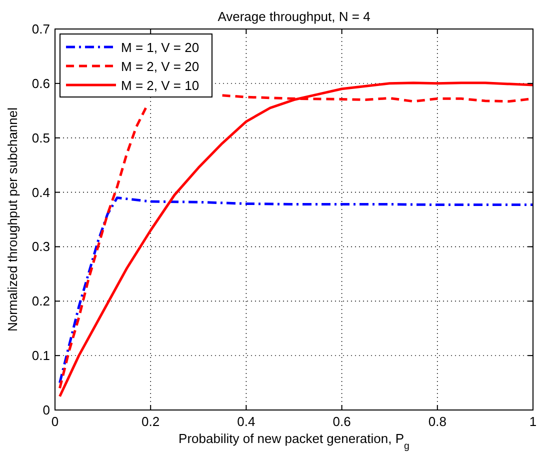  I want to click on x-tick-label: 0.8, so click(437, 421).